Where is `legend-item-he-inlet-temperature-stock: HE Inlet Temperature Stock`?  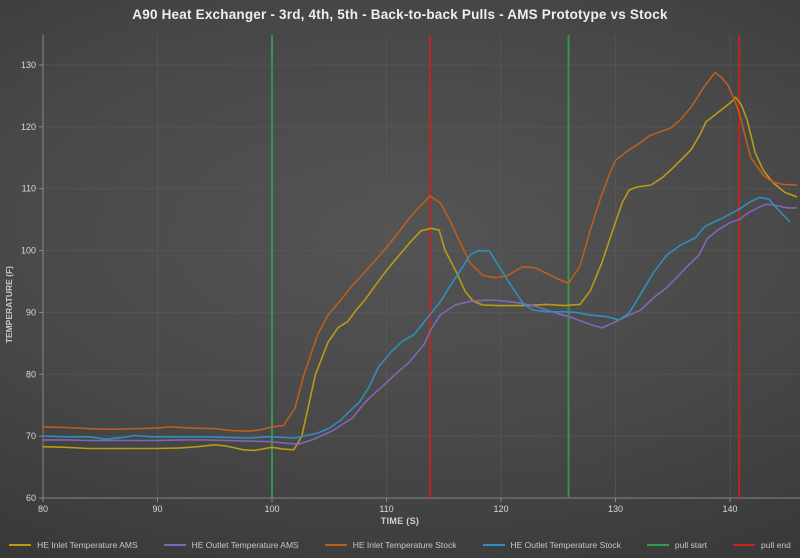
legend-item-he-inlet-temperature-stock: HE Inlet Temperature Stock is located at coordinates (390, 545).